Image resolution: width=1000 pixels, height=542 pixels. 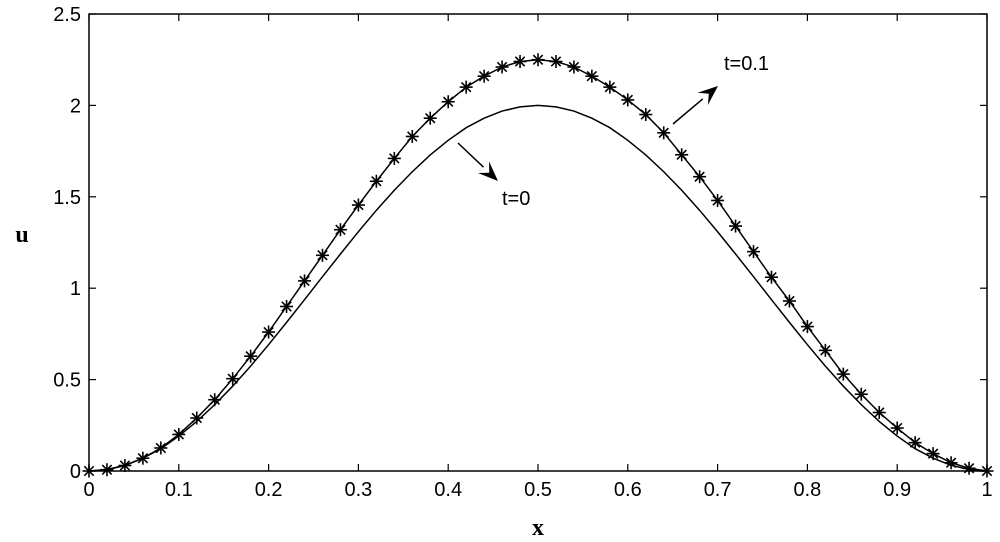 I want to click on y-tick-label: 0.5, so click(x=67, y=381).